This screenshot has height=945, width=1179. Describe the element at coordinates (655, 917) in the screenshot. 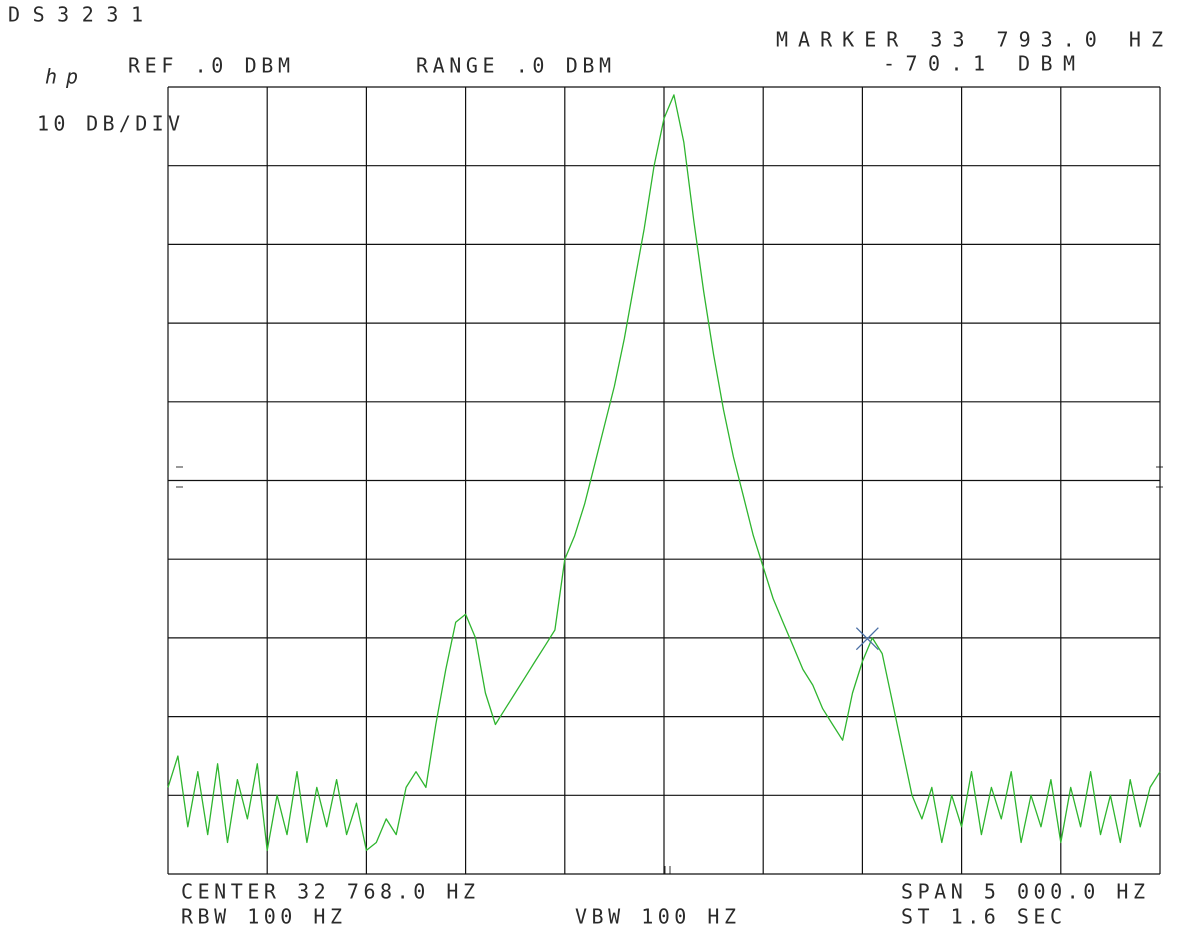

I see `vbw-label: VBW 100 HZ` at that location.